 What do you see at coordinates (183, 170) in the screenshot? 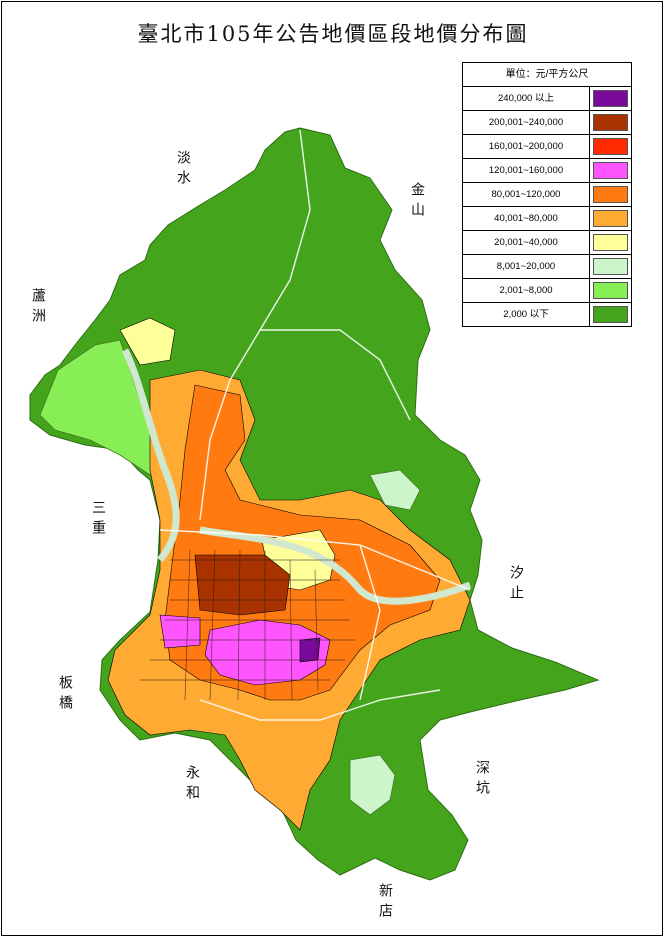
I see `place-label-danshui: 淡水` at bounding box center [183, 170].